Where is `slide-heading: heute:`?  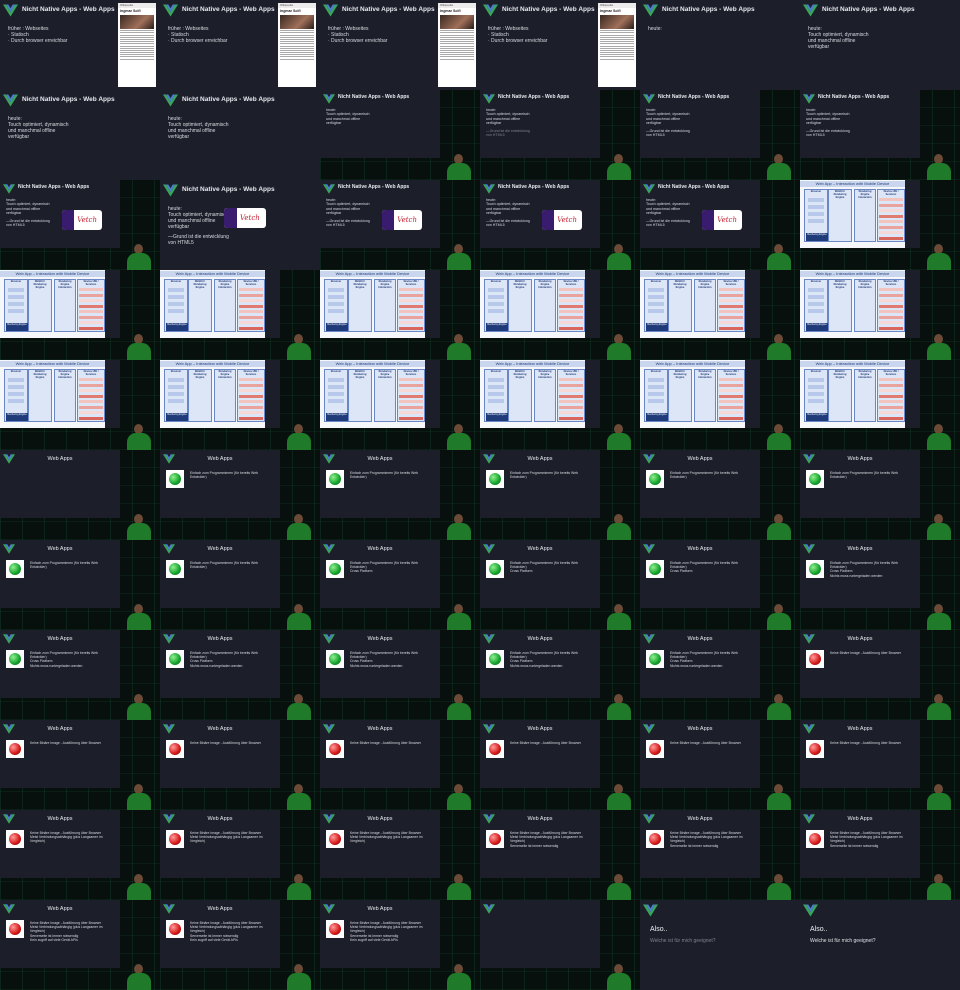
slide-heading: heute: is located at coordinates (491, 110).